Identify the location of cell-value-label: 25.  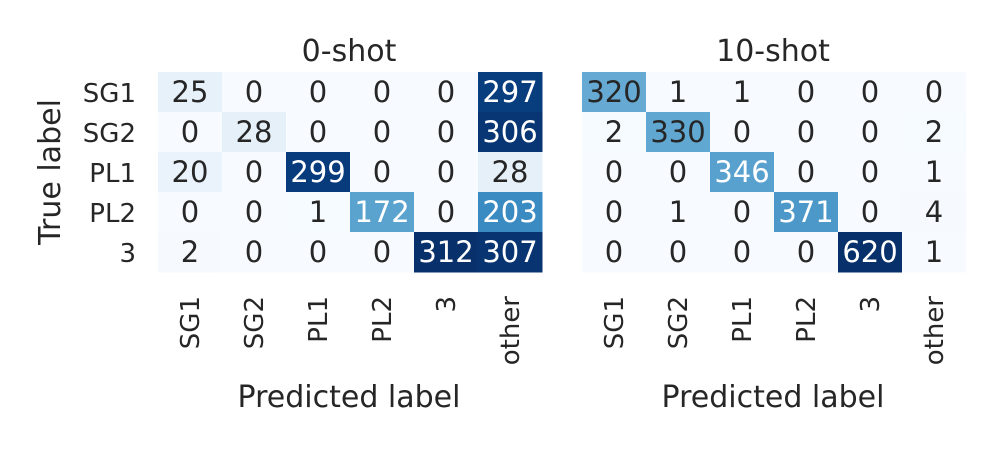
(190, 92).